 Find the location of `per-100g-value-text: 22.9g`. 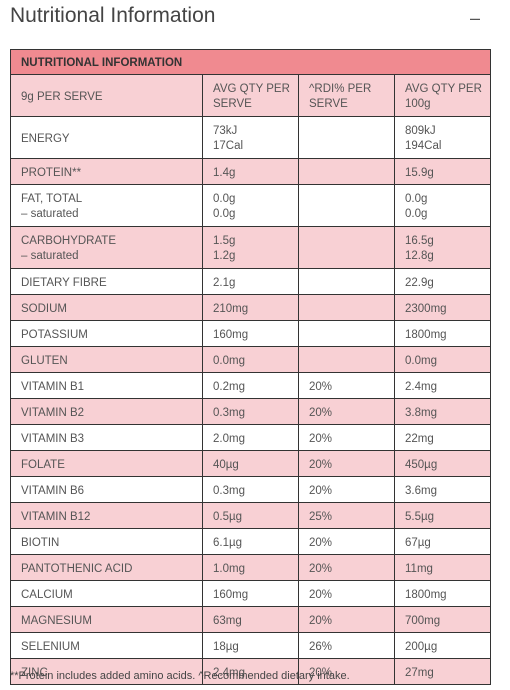

per-100g-value-text: 22.9g is located at coordinates (419, 282).